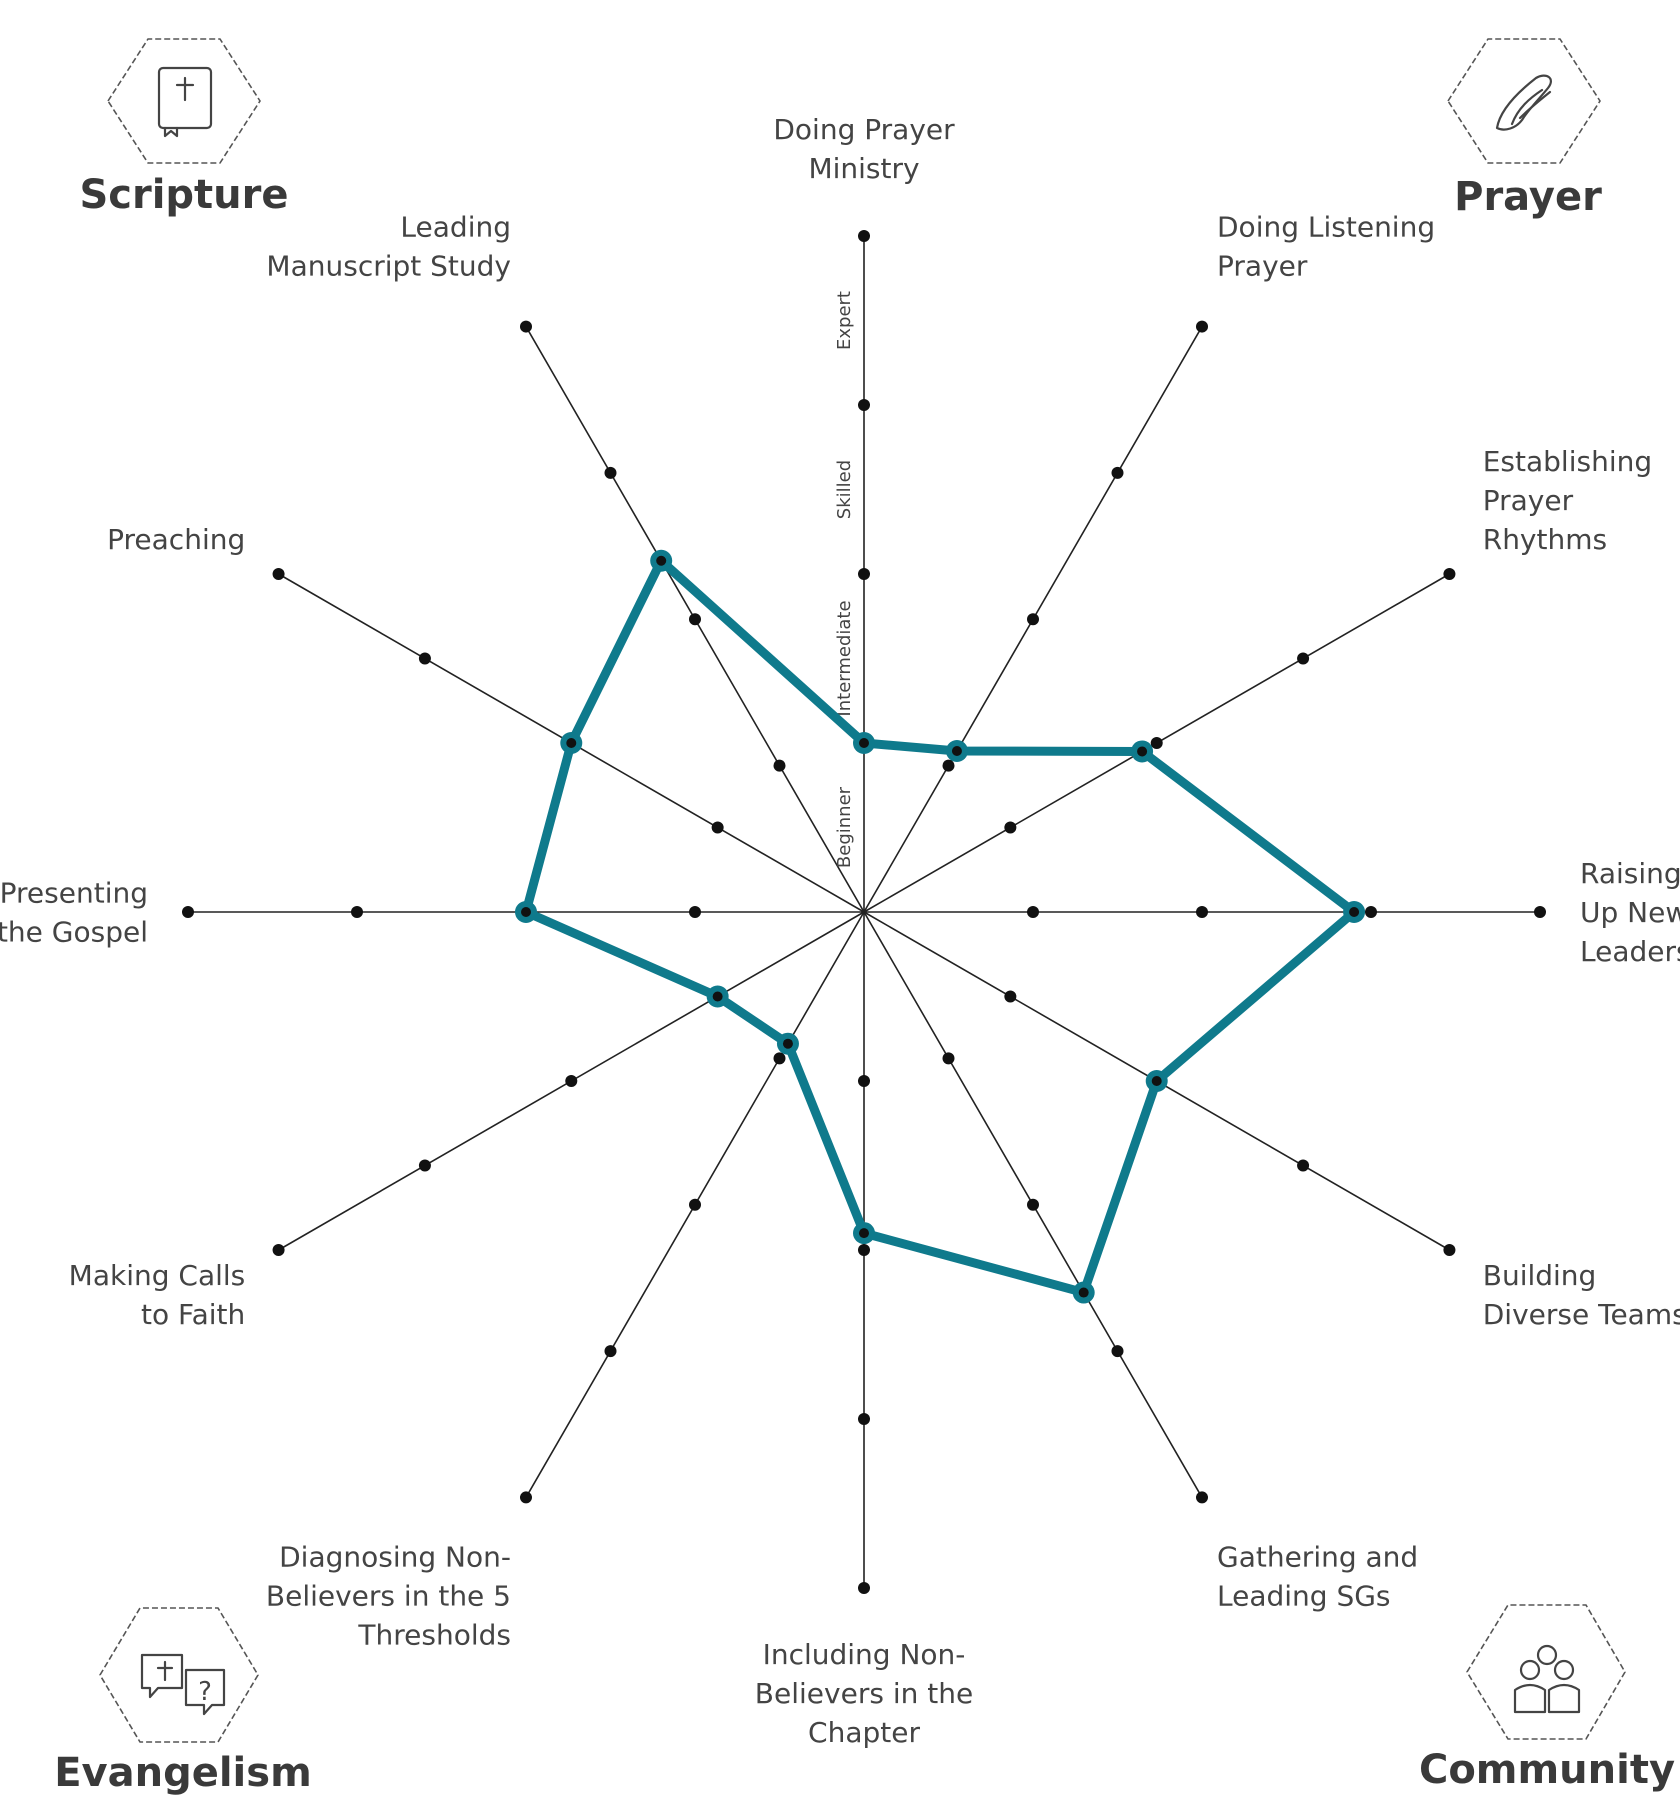 This screenshot has width=1680, height=1810. What do you see at coordinates (1581, 1314) in the screenshot?
I see `axis-label-line: Diverse Teams` at bounding box center [1581, 1314].